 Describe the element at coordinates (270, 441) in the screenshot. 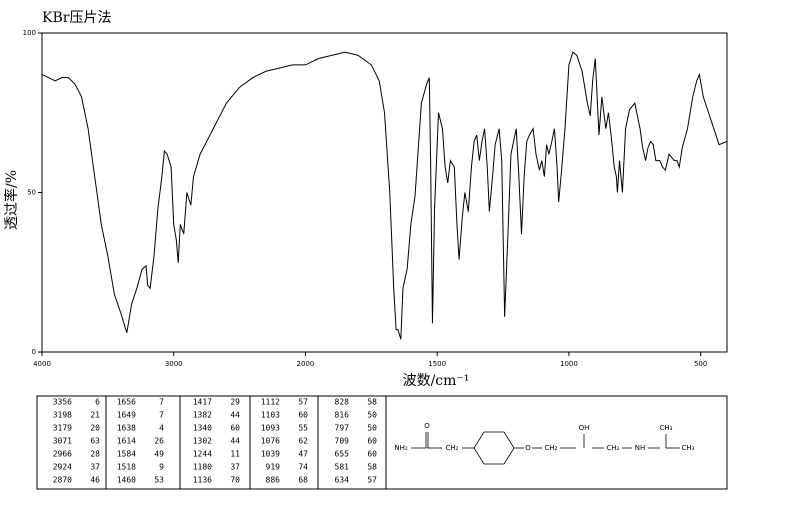

I see `peak-wavenumber: 1076` at that location.